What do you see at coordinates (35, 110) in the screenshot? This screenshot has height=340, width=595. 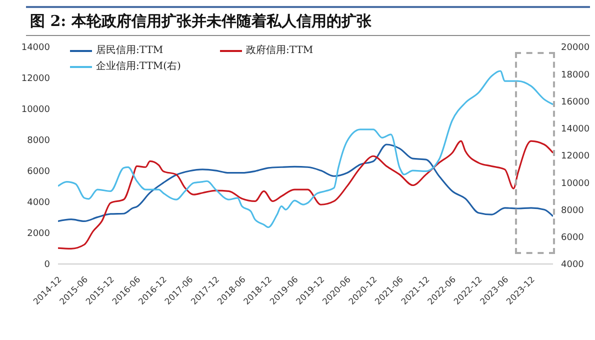 I see `y-tick-label: 10000` at bounding box center [35, 110].